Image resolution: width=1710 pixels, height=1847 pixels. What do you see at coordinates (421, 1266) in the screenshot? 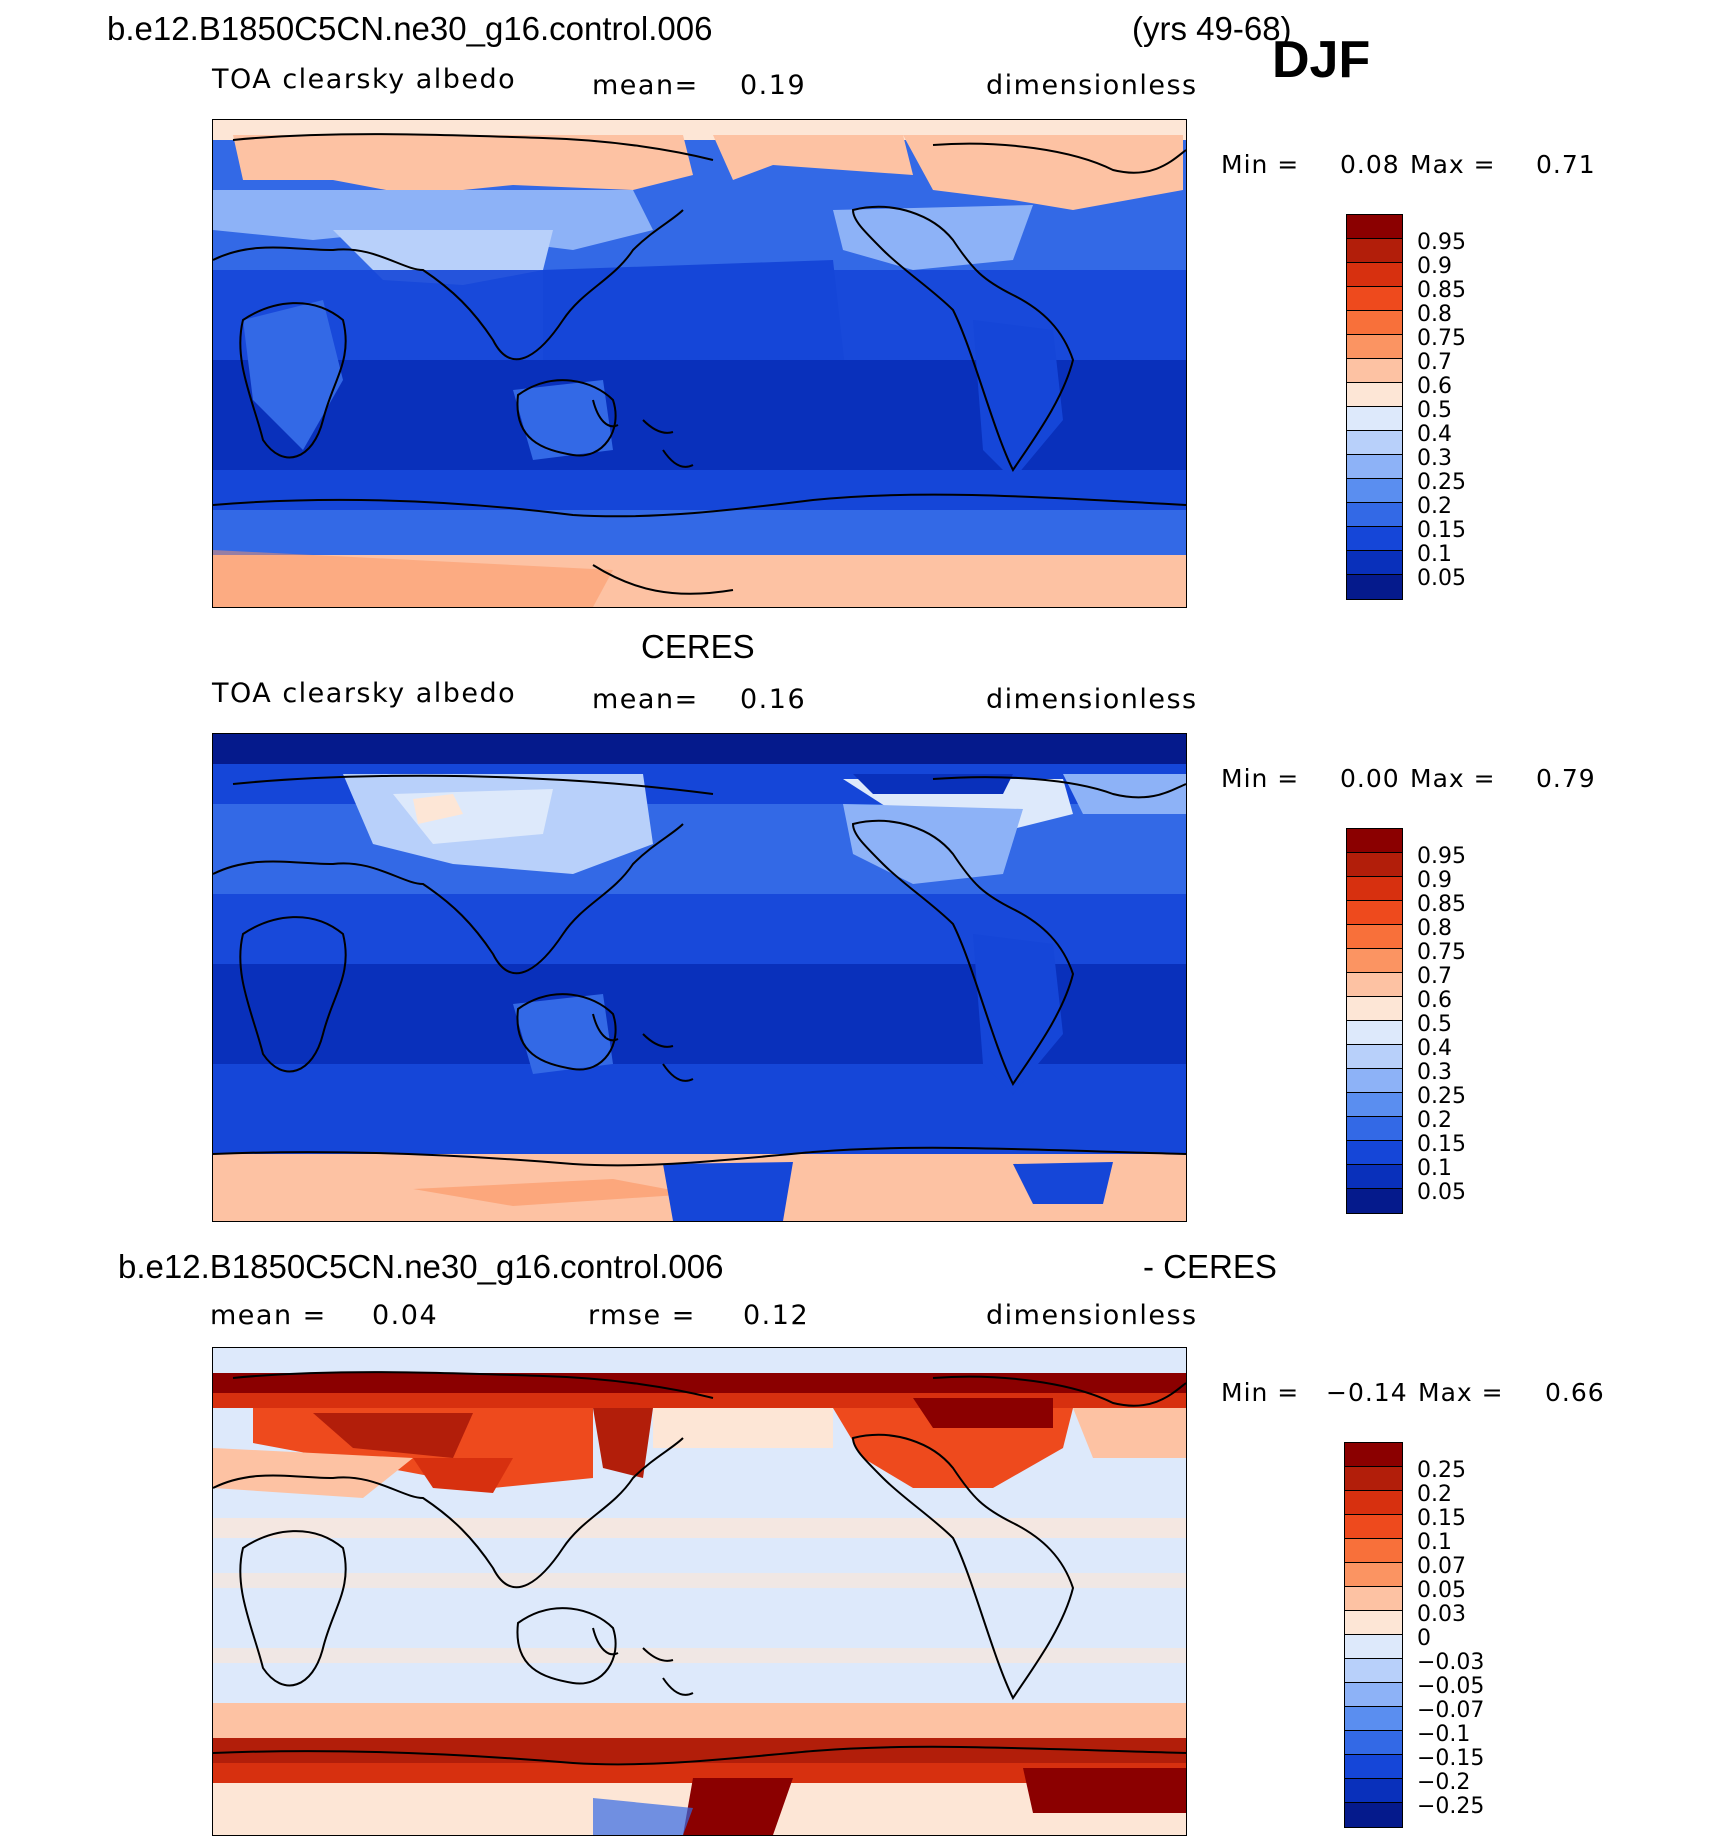
I see `panel3-title-left: b.e12.B1850C5CN.ne30_g16.control.006` at bounding box center [421, 1266].